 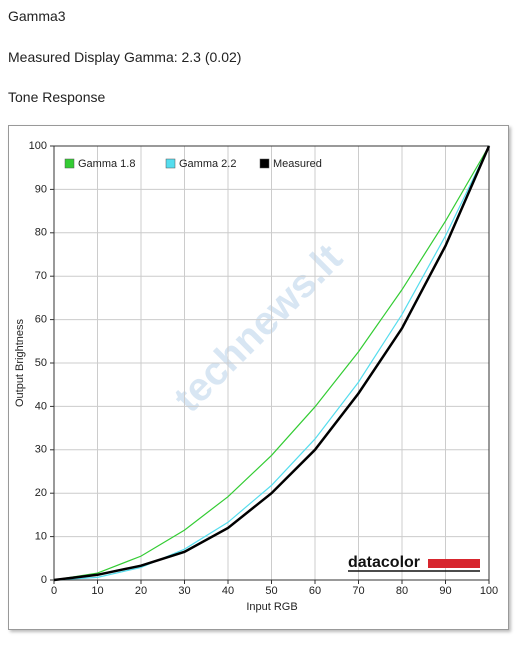 What do you see at coordinates (97, 591) in the screenshot?
I see `x-tick-label: 10` at bounding box center [97, 591].